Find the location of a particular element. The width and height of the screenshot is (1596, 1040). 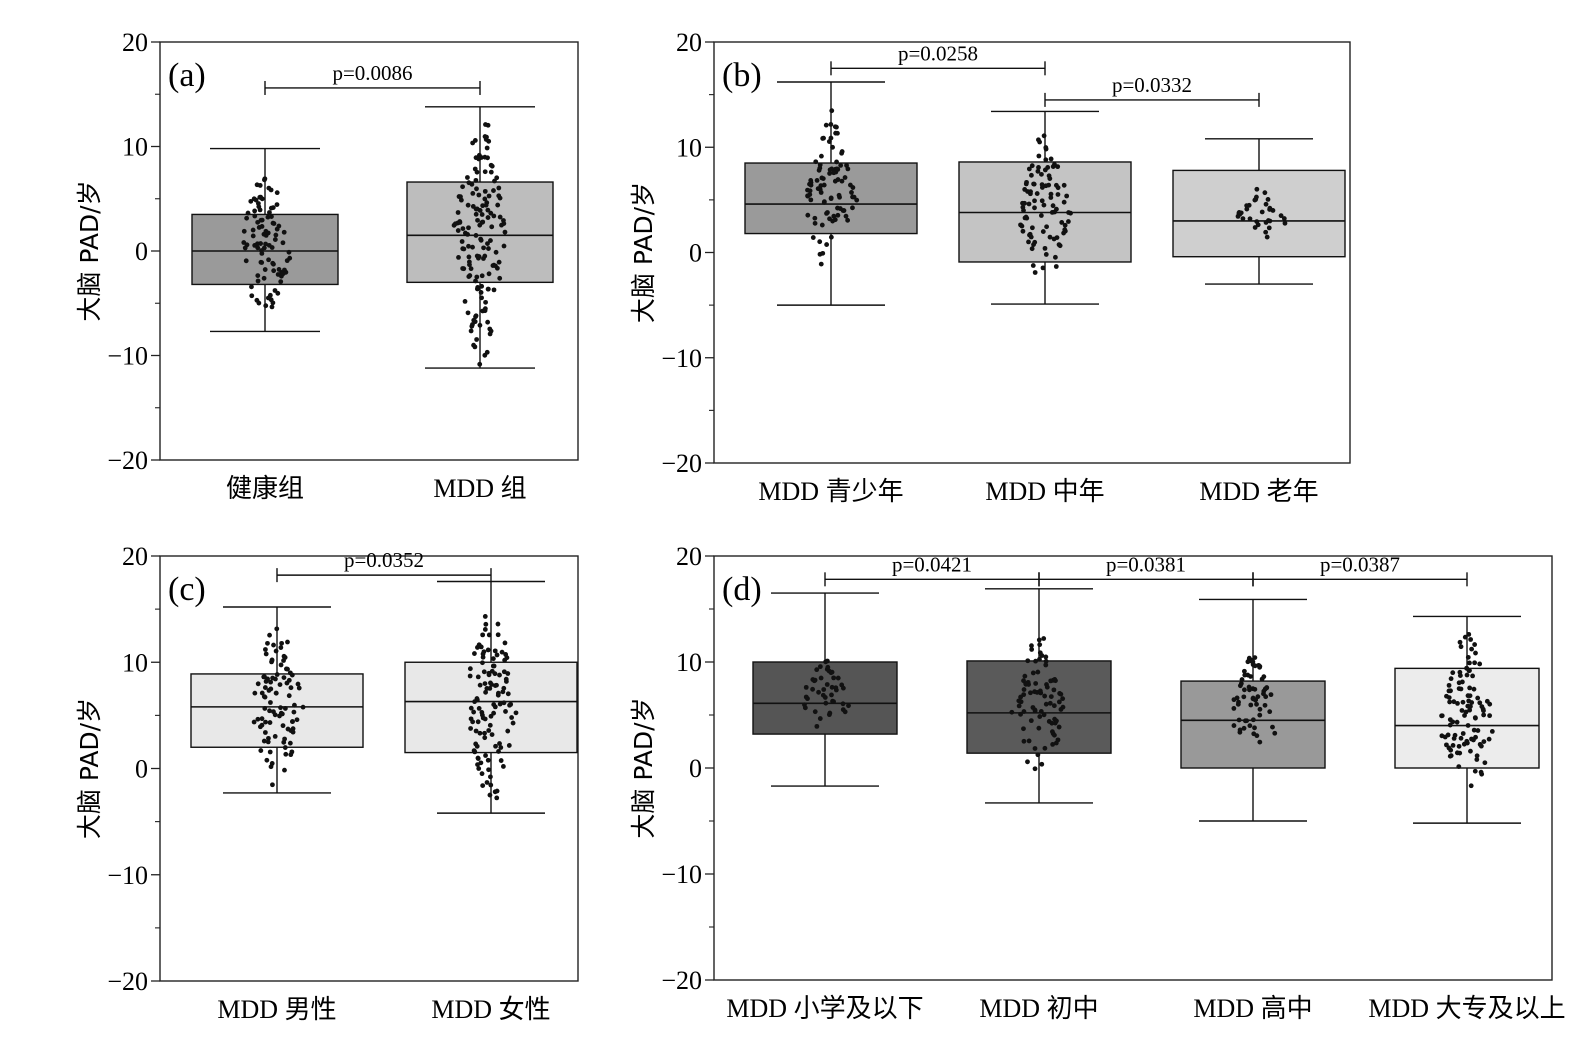

panel-label: (c) is located at coordinates (187, 589).